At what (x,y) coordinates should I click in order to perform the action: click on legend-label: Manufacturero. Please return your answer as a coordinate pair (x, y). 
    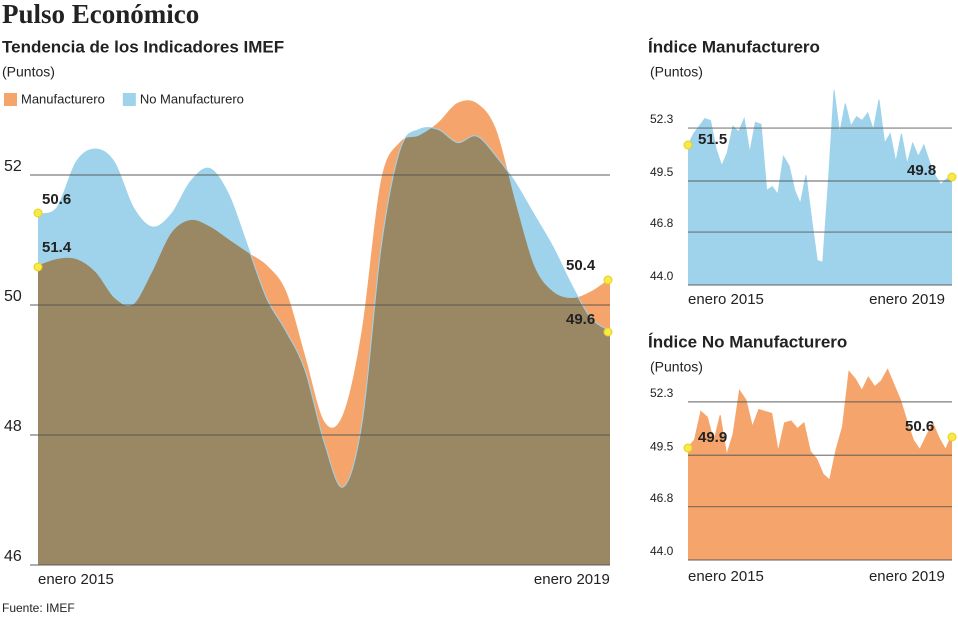
    Looking at the image, I should click on (63, 98).